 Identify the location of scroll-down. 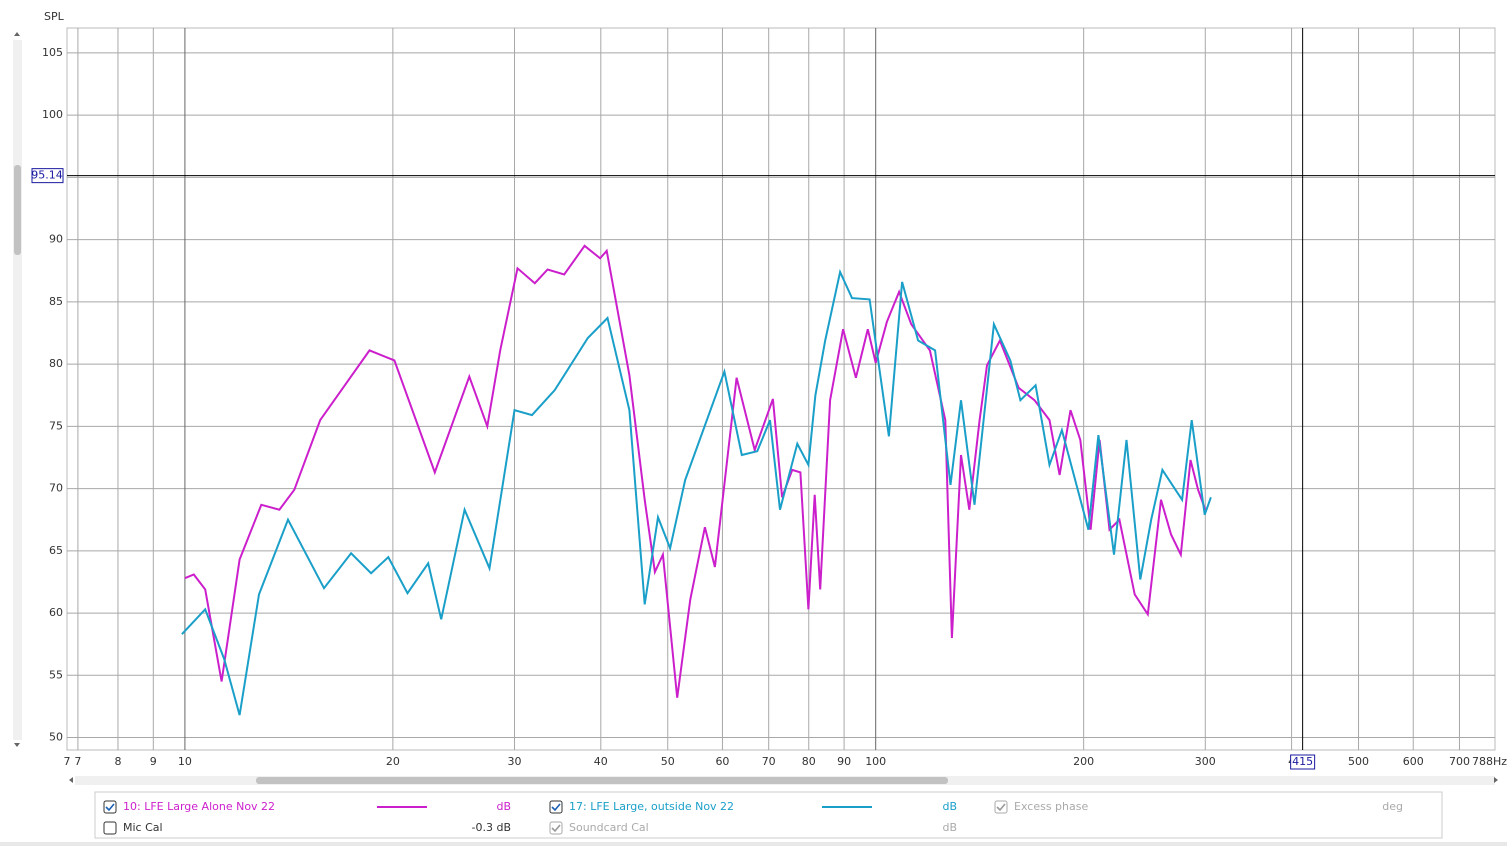
(17, 745).